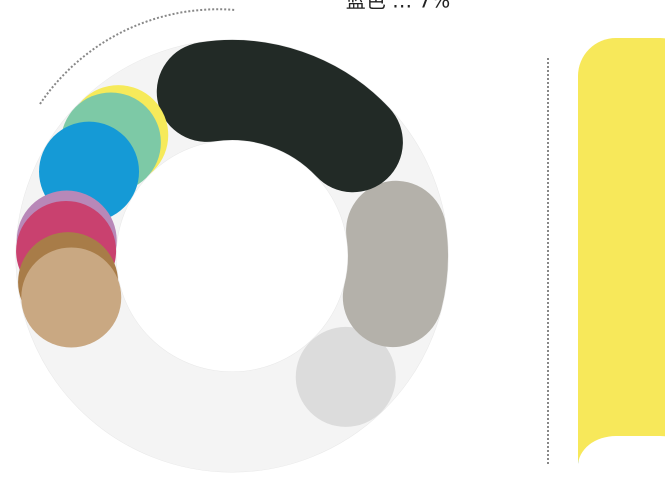  I want to click on dotted-guide-arc, so click(138, 56).